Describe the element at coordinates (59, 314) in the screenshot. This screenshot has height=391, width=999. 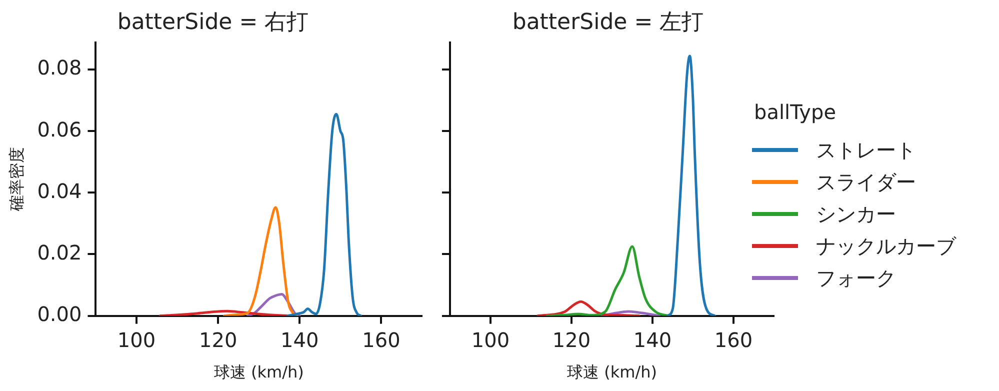
I see `y-tick-label: 0.00` at that location.